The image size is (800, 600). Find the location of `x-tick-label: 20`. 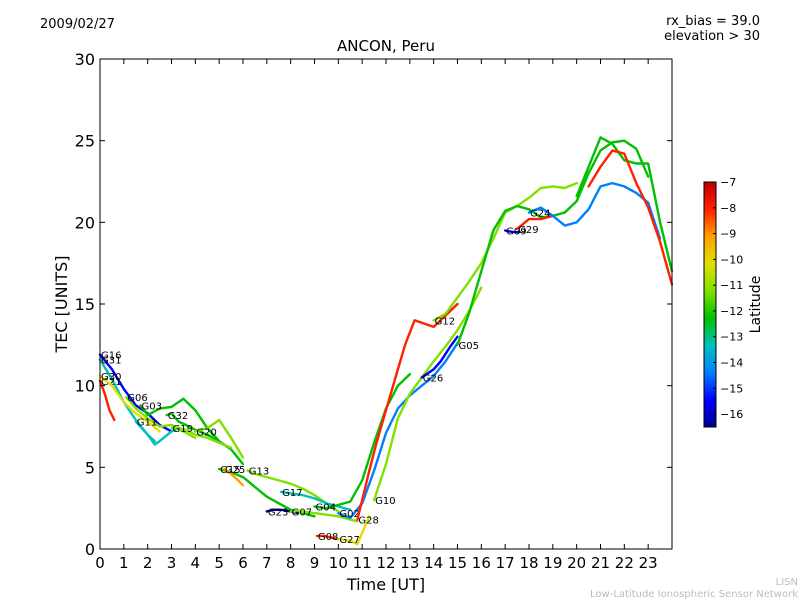

x-tick-label: 20 is located at coordinates (576, 563).